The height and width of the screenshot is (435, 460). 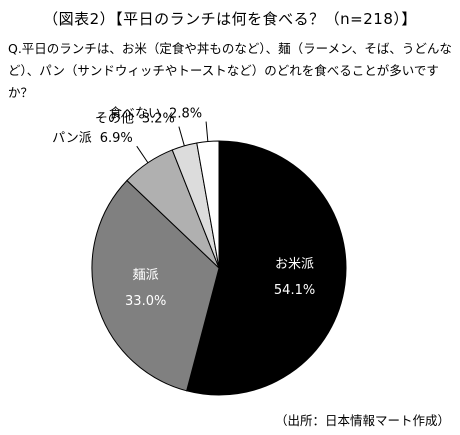 I want to click on slice-value-none: 2.8%, so click(x=185, y=114).